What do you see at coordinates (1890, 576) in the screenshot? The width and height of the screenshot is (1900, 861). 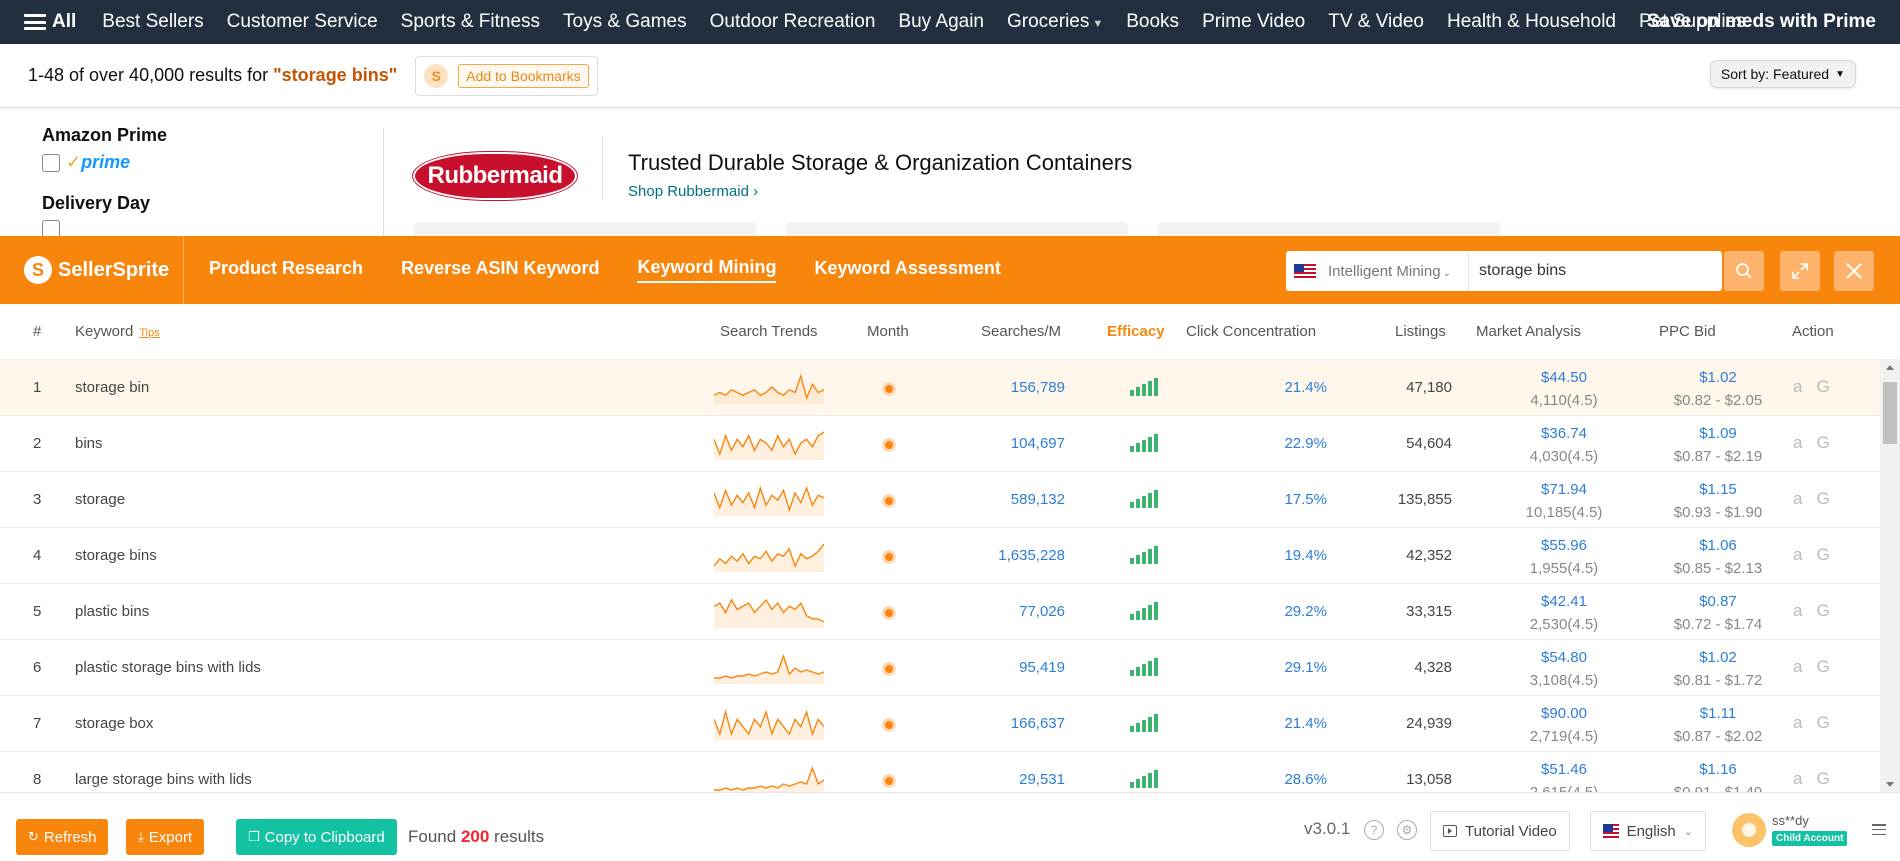 I see `table-scrollbar` at bounding box center [1890, 576].